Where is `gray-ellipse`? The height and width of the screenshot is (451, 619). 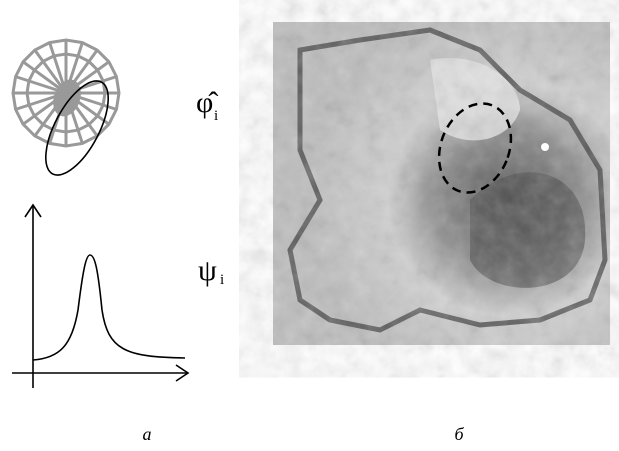
gray-ellipse is located at coordinates (67, 98).